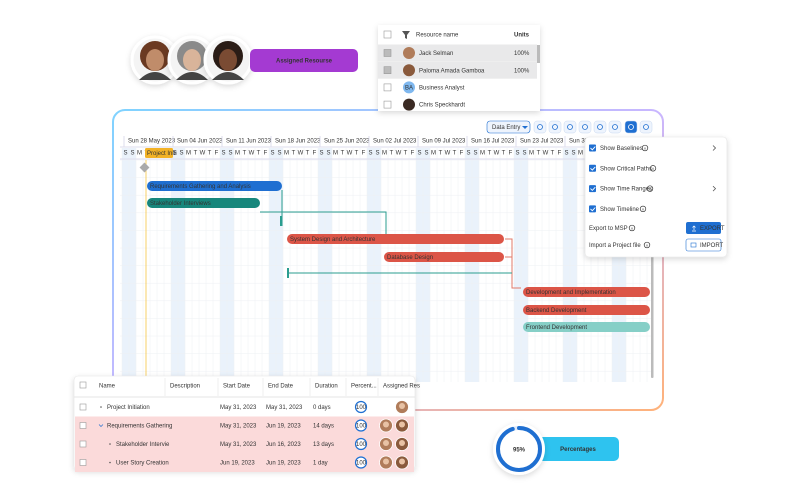  Describe the element at coordinates (228, 76) in the screenshot. I see `avatar-shoulders` at that location.